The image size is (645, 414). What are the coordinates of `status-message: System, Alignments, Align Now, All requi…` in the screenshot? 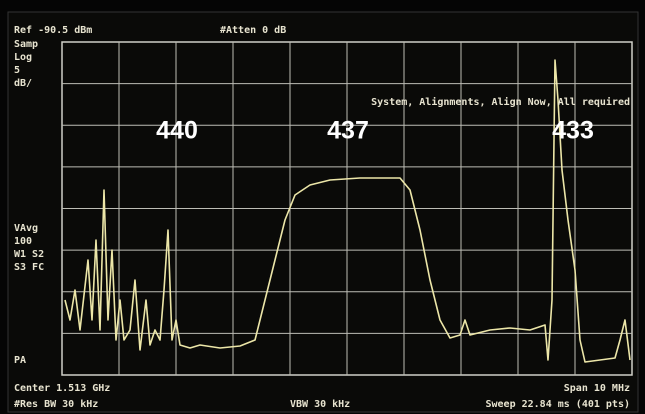 It's located at (500, 102).